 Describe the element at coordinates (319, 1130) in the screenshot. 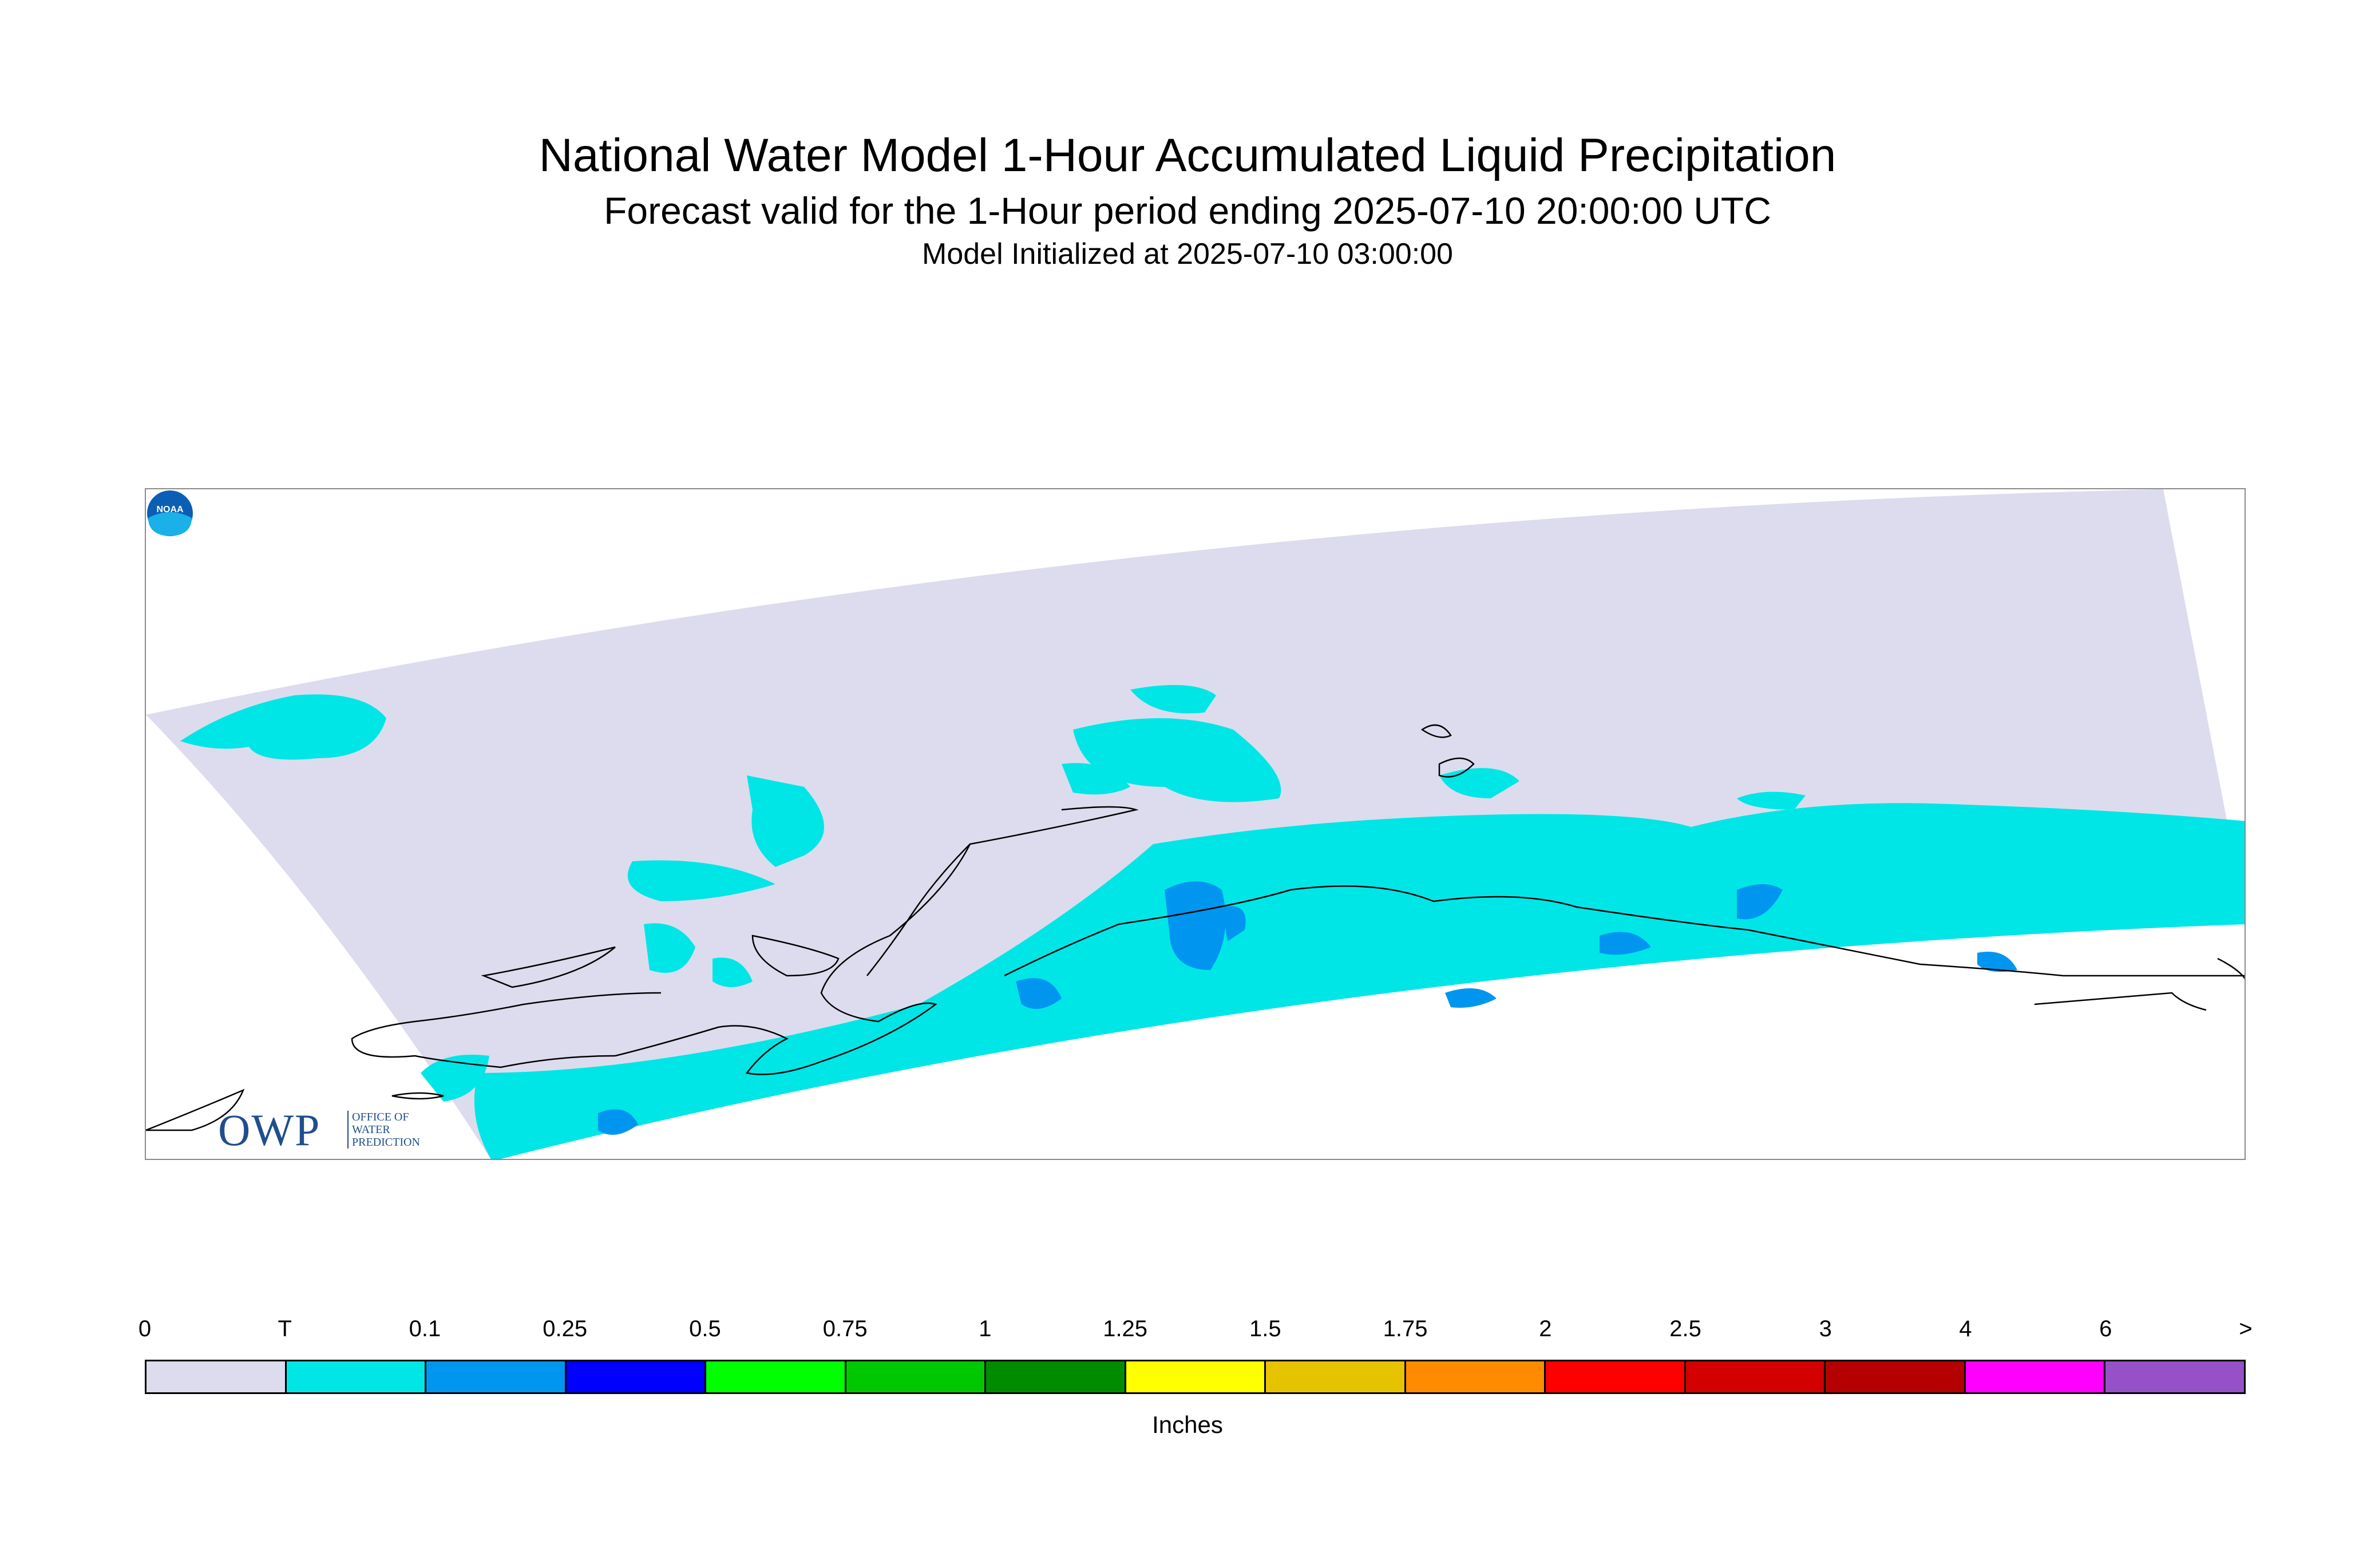

I see `owp-logo: OWP OFFICE OF WATER PREDICTION` at that location.